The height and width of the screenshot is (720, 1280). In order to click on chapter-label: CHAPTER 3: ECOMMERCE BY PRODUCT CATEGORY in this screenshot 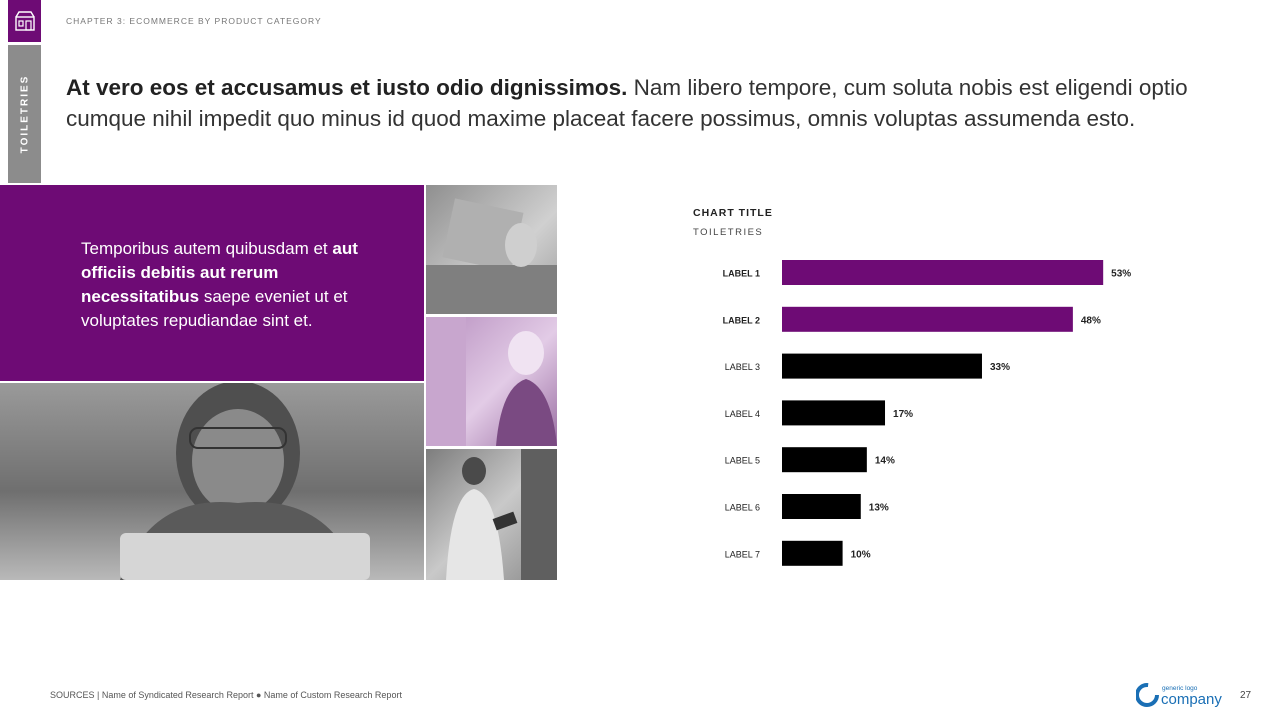, I will do `click(194, 21)`.